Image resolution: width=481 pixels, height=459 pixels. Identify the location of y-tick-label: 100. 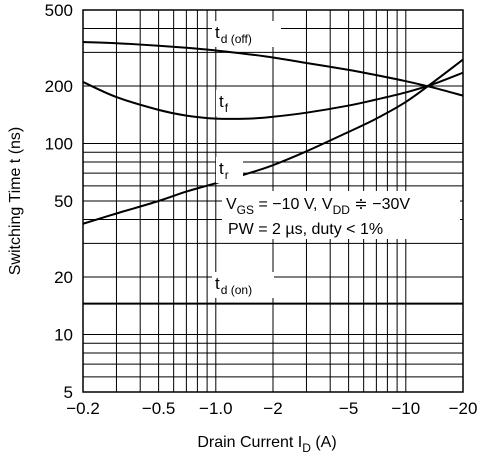
(59, 144).